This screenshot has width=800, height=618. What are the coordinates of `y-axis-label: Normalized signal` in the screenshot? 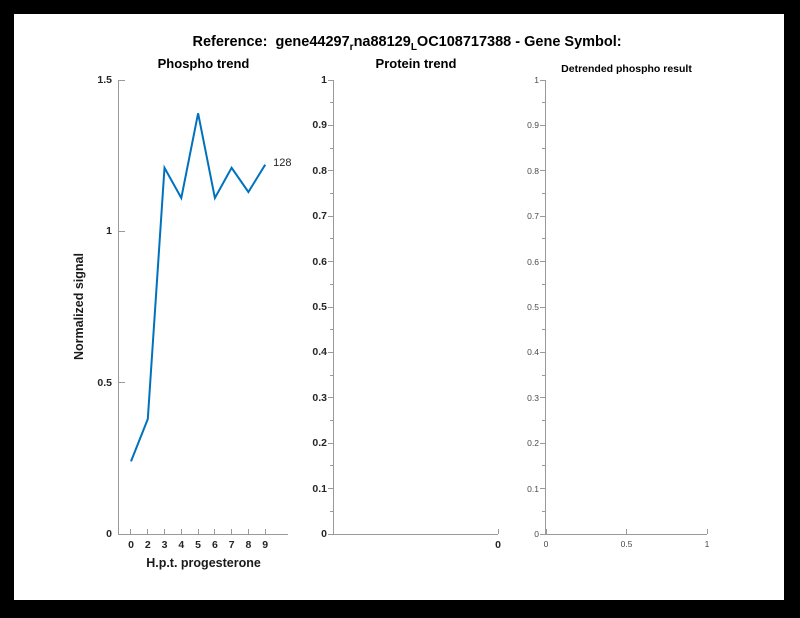 It's located at (79, 307).